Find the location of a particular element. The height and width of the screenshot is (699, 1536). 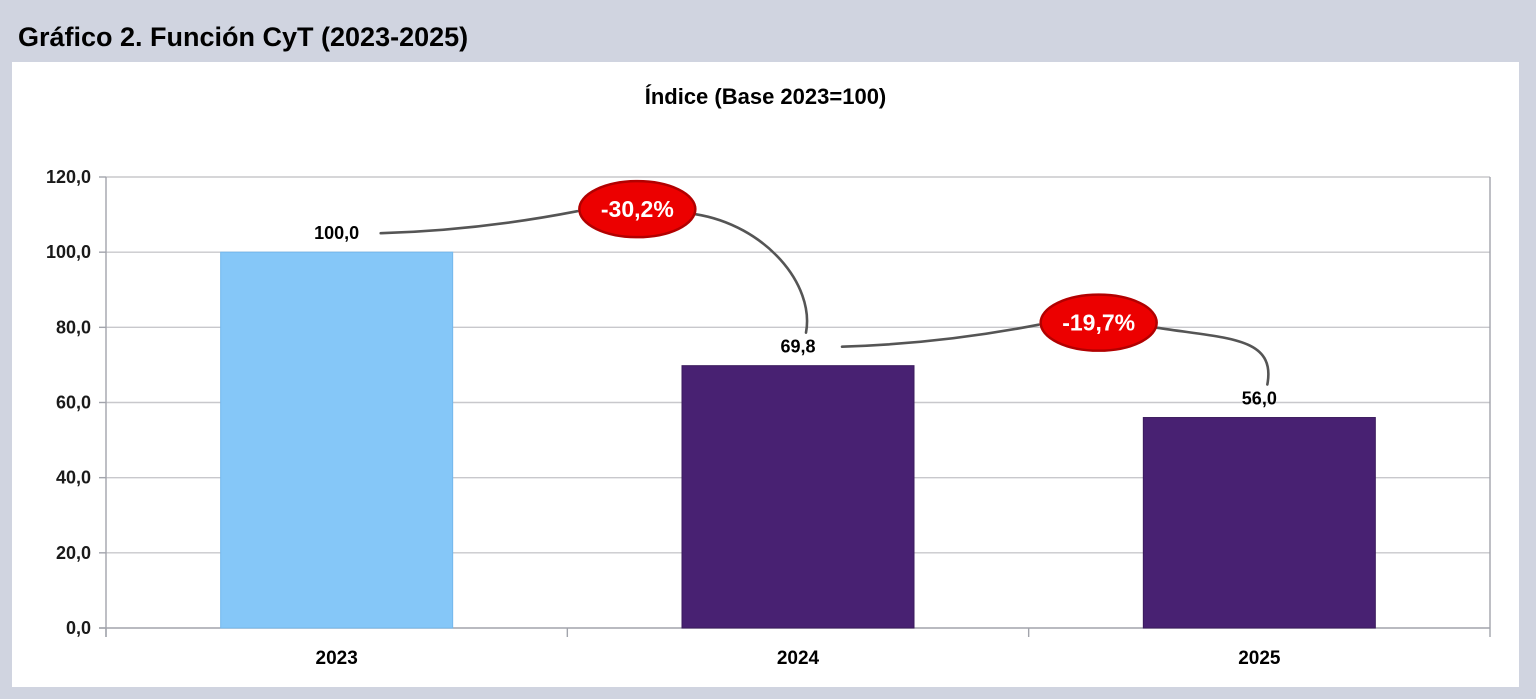

bar-2025 is located at coordinates (1259, 523).